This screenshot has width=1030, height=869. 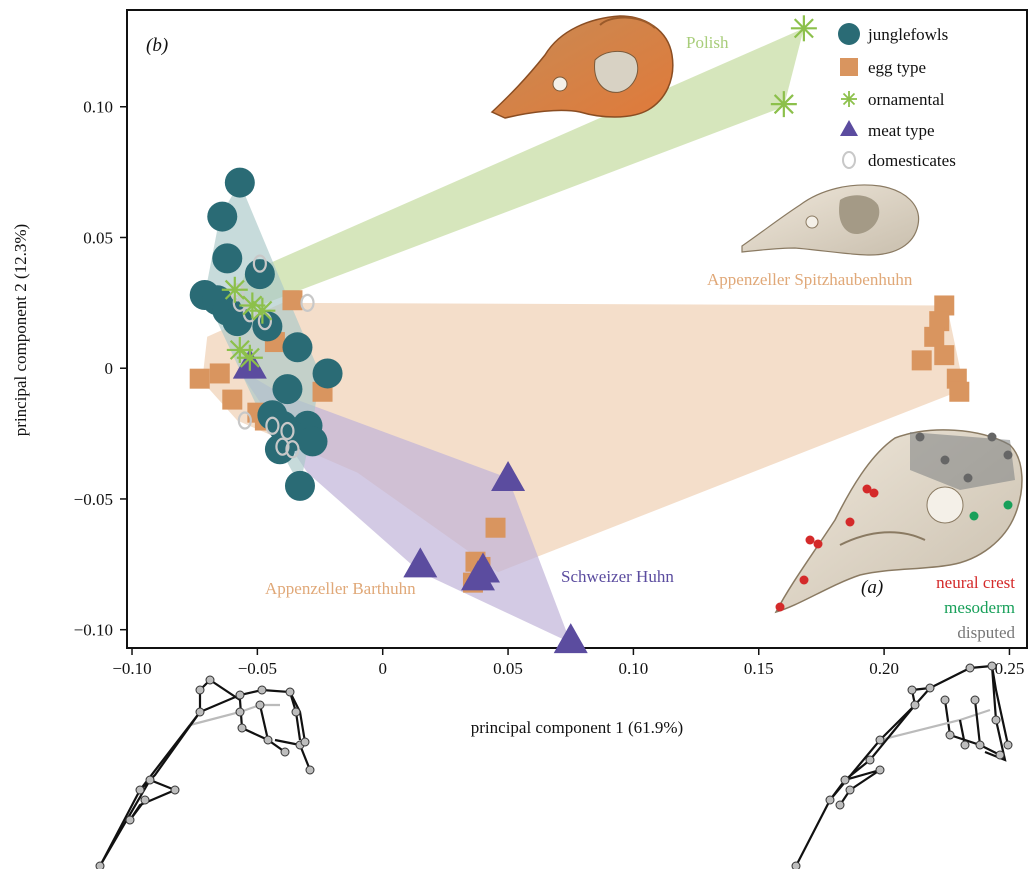 I want to click on panel-label-b: (b), so click(x=157, y=45).